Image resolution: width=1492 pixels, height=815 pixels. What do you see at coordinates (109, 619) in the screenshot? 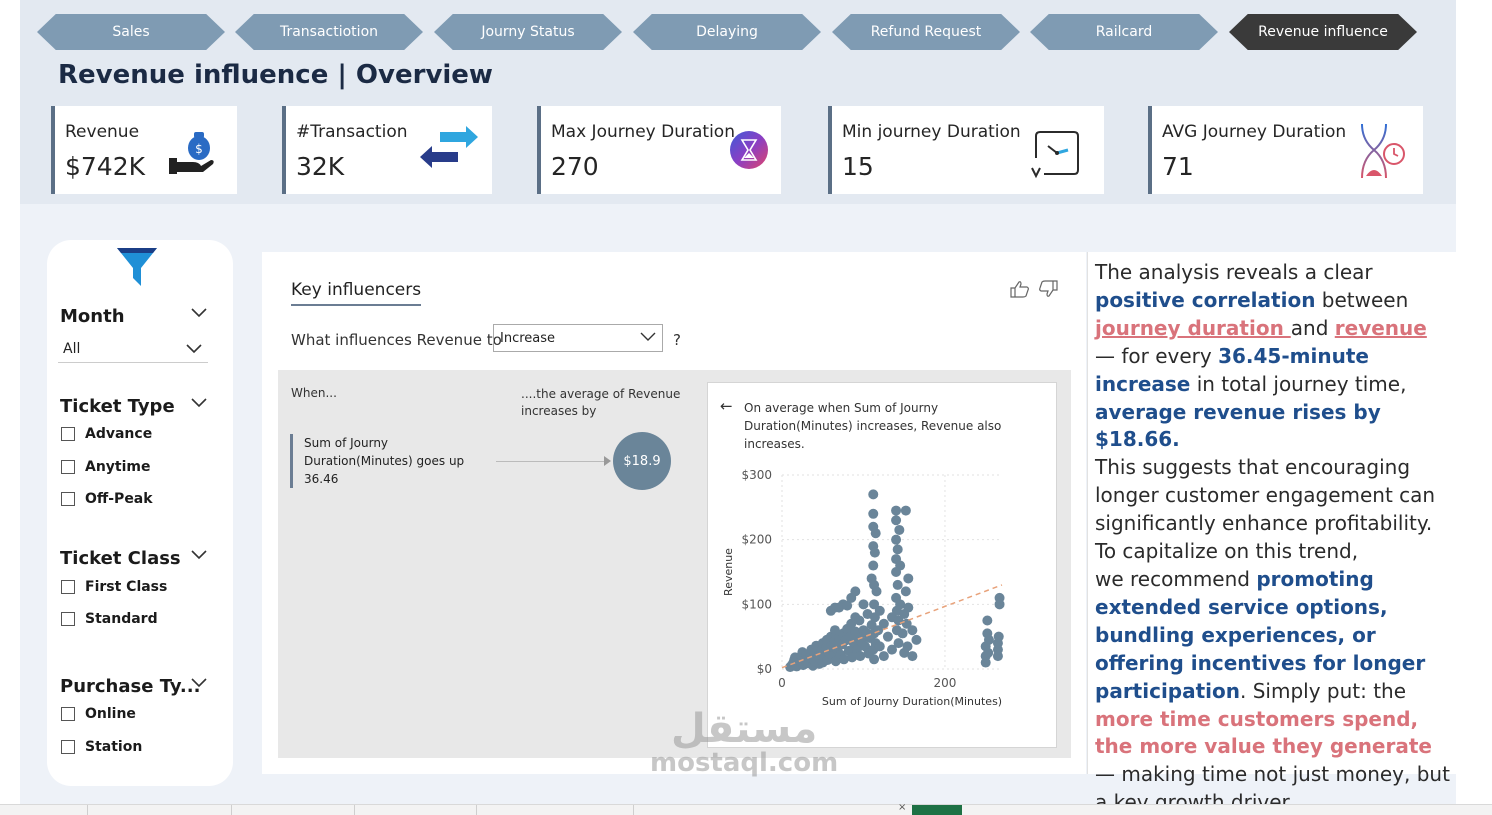
I see `checkbox-standard: Standard` at bounding box center [109, 619].